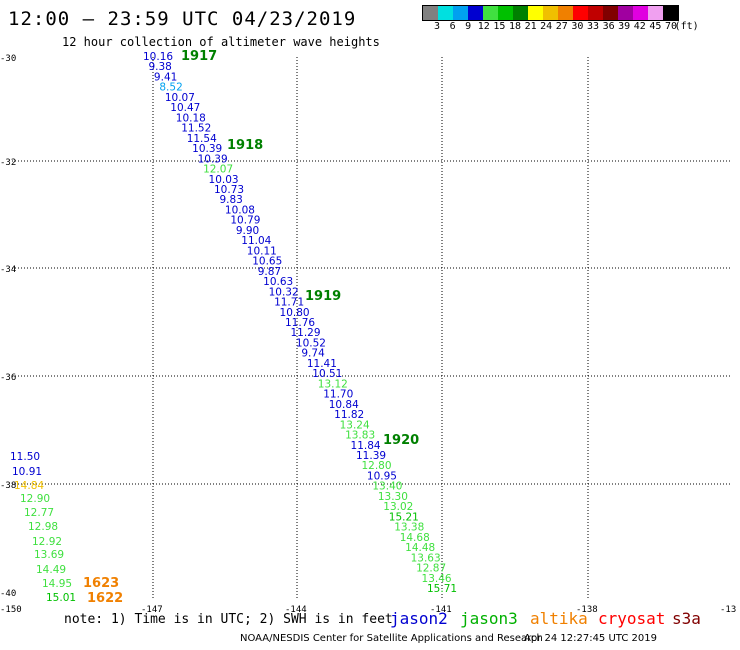  Describe the element at coordinates (639, 26) in the screenshot. I see `colorbar-label: 42` at that location.